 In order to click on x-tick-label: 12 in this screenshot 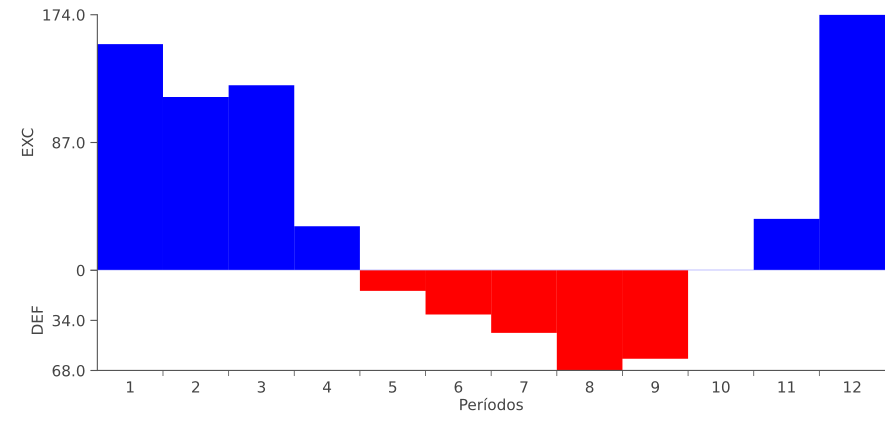, I will do `click(852, 387)`.